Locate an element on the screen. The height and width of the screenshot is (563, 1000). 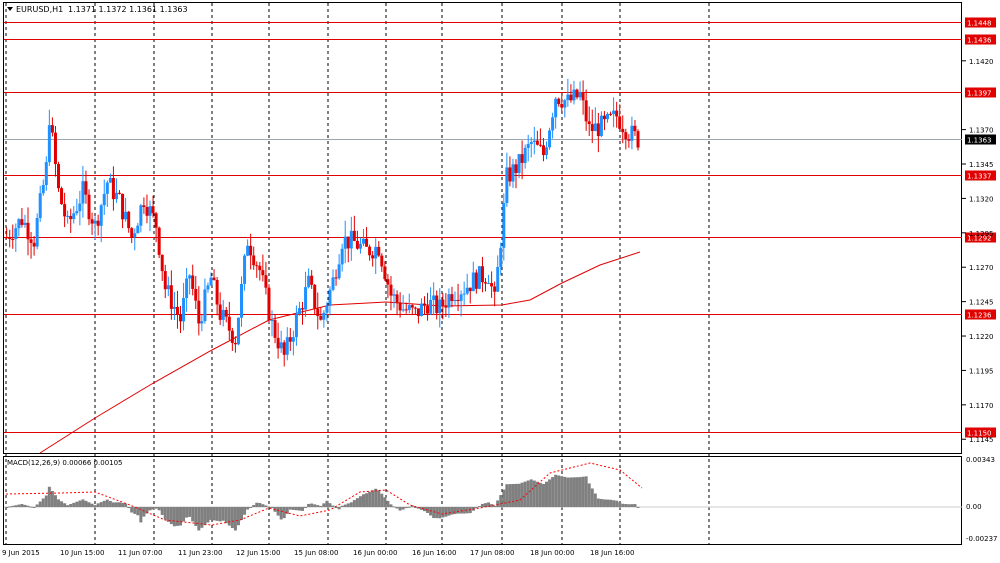
chevron-down-icon is located at coordinates (10, 9).